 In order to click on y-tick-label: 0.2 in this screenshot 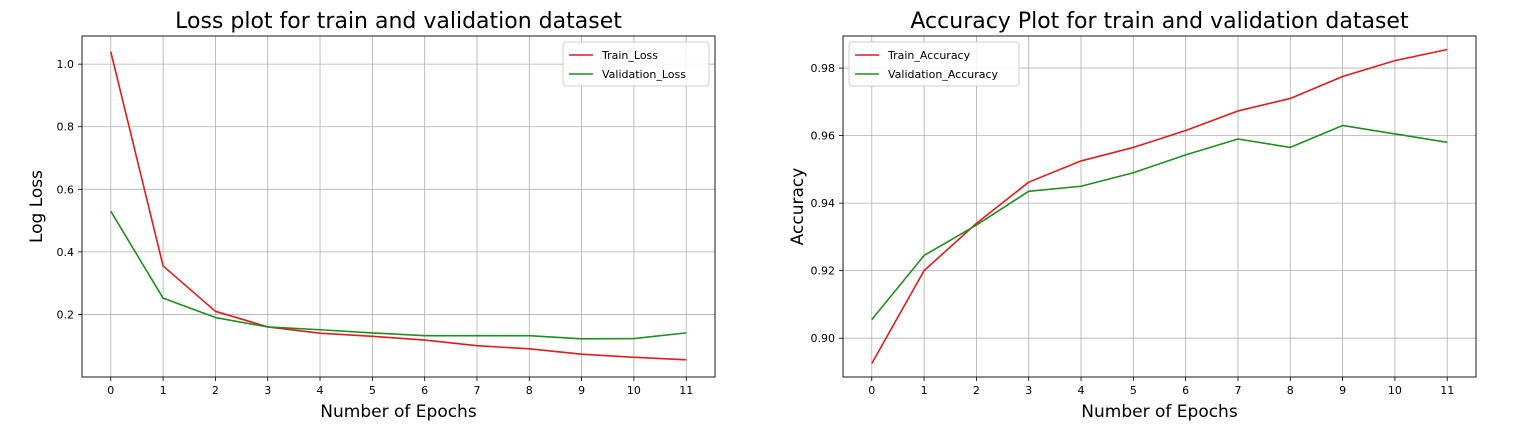, I will do `click(66, 314)`.